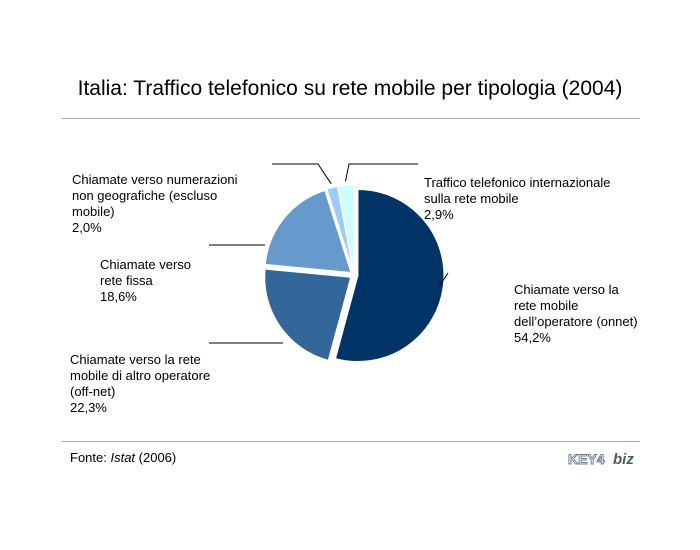 The height and width of the screenshot is (550, 700). Describe the element at coordinates (623, 459) in the screenshot. I see `svg-text: biz` at that location.